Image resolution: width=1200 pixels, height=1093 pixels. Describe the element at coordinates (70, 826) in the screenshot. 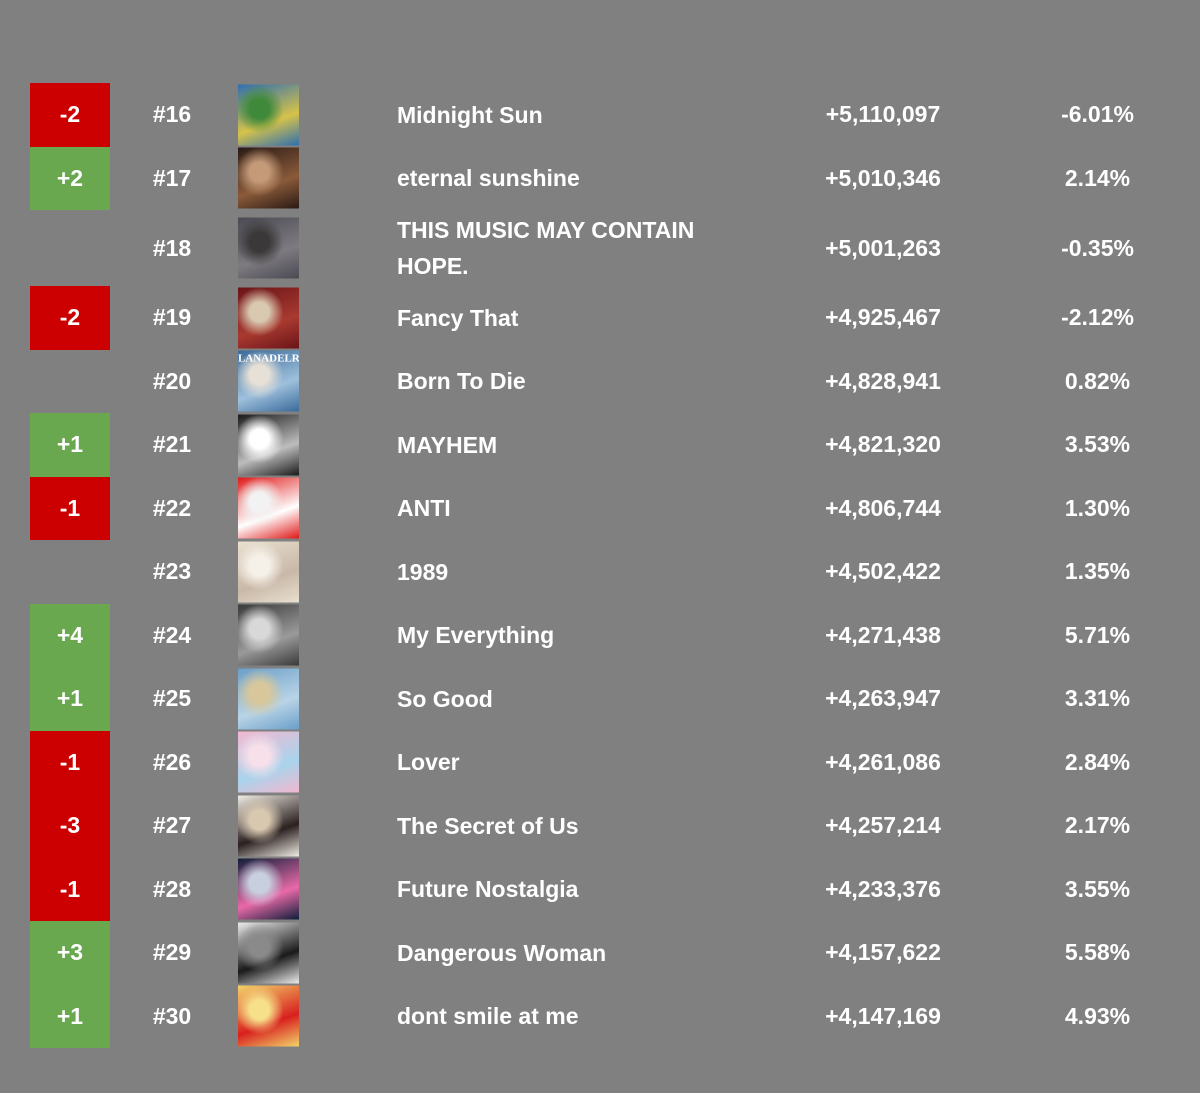

I see `rank-change-badge: -3` at that location.